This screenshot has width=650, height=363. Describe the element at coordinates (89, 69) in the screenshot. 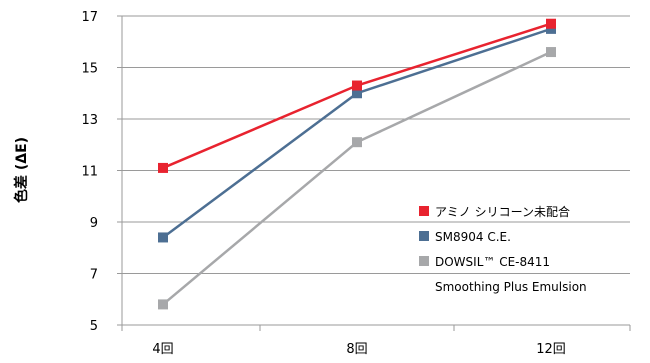

I see `y-tick-label: 15` at that location.